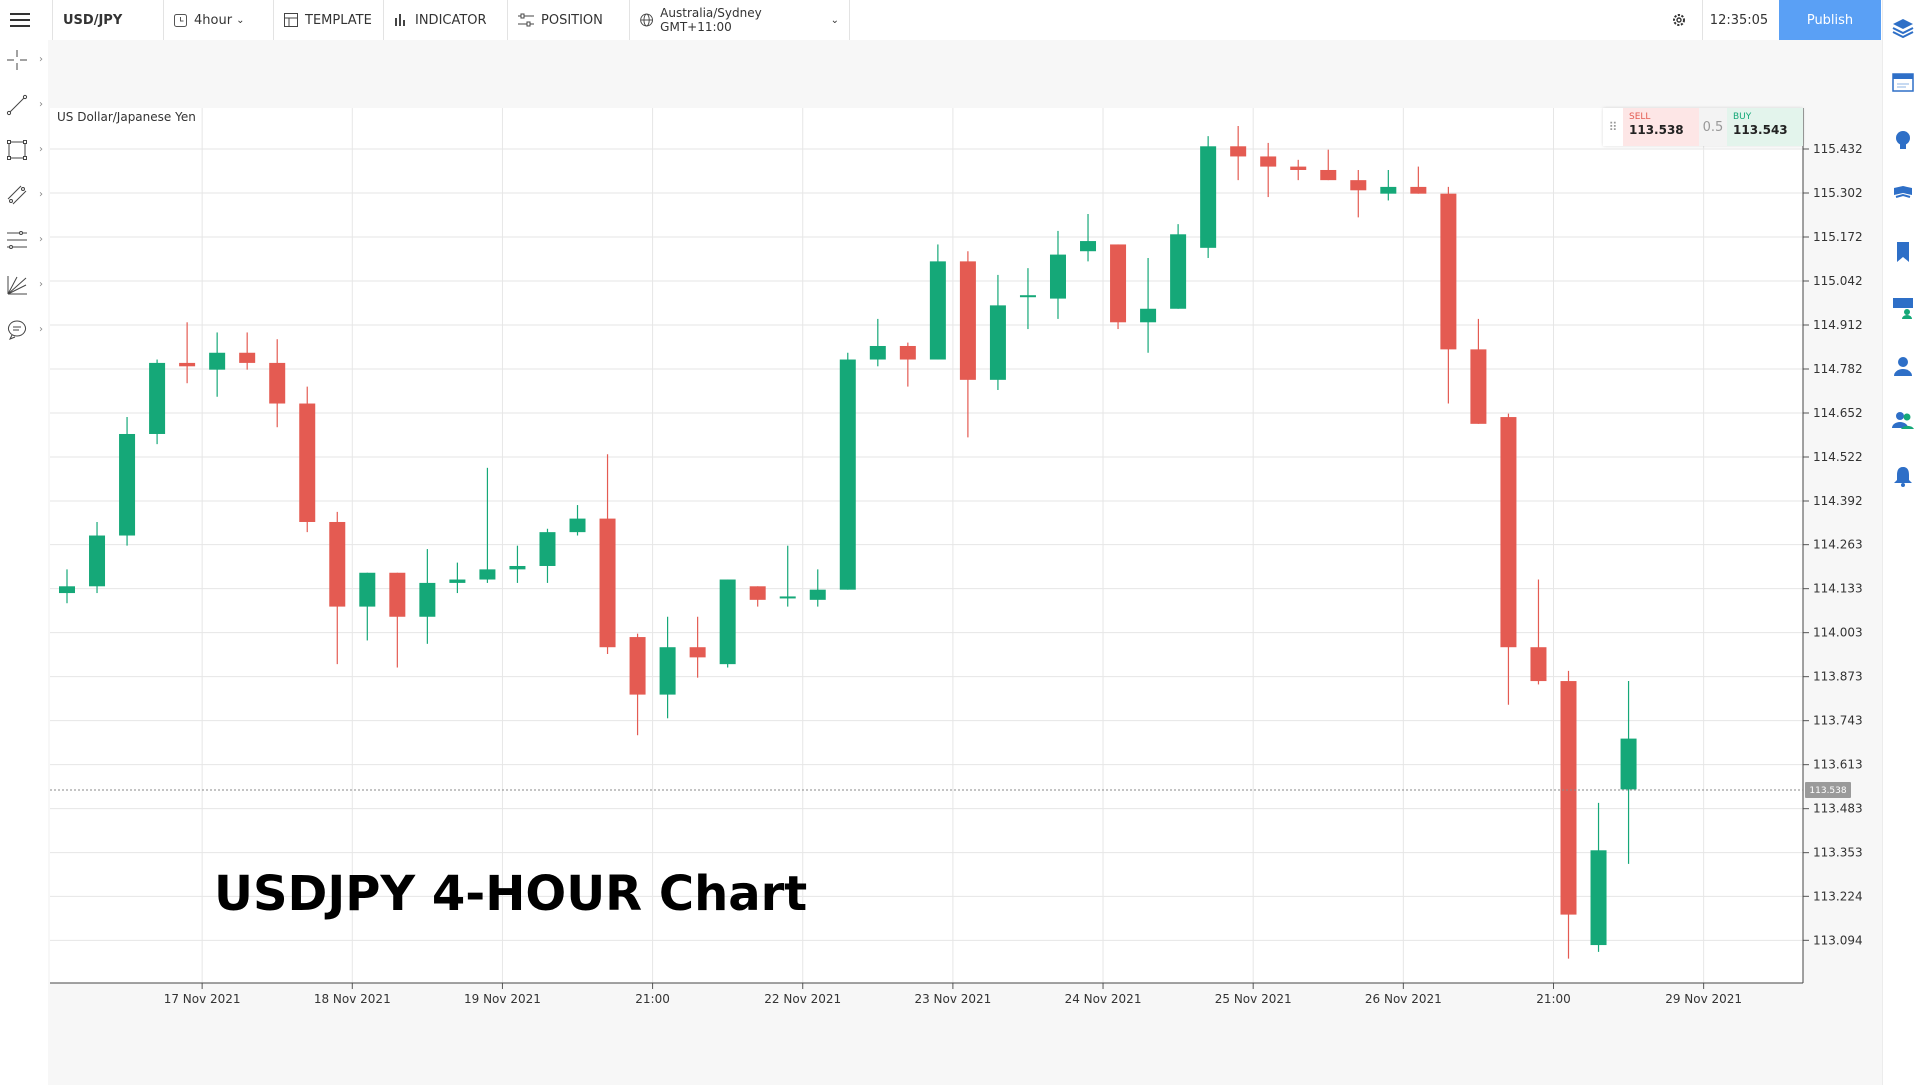 Image resolution: width=1920 pixels, height=1085 pixels. Describe the element at coordinates (108, 20) in the screenshot. I see `symbol-selector: USD/JPY` at that location.